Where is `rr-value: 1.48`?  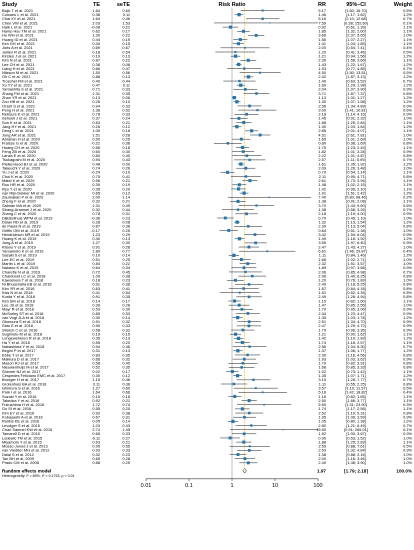 rr-value: 1.48 is located at coordinates (322, 184).